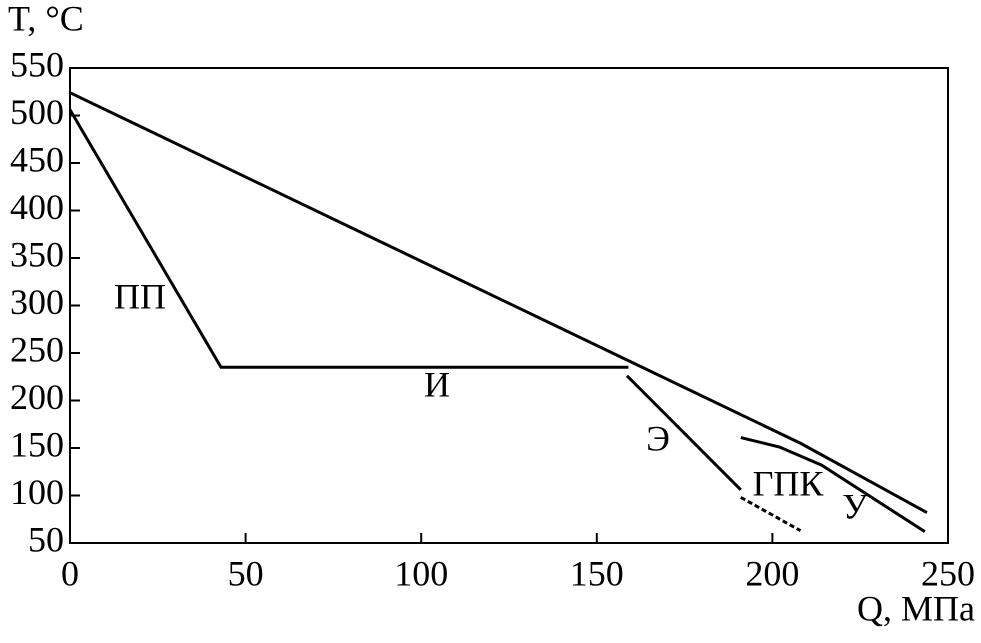 This screenshot has height=643, width=981. Describe the element at coordinates (437, 384) in the screenshot. I see `annotation: И` at that location.